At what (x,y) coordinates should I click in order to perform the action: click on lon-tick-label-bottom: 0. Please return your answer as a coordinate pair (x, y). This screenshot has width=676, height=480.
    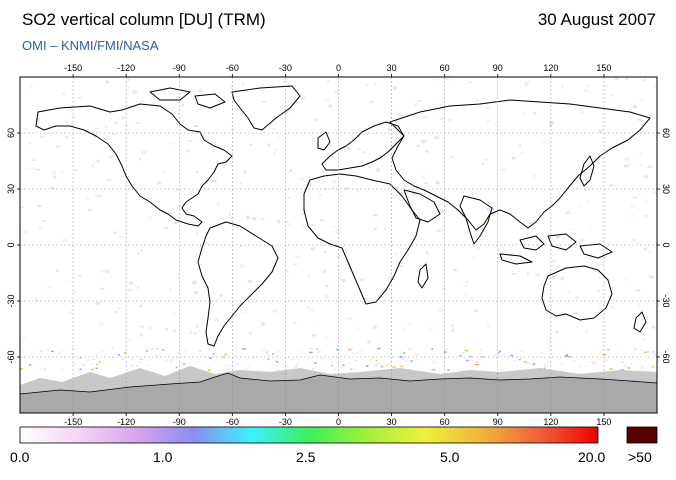
    Looking at the image, I should click on (338, 422).